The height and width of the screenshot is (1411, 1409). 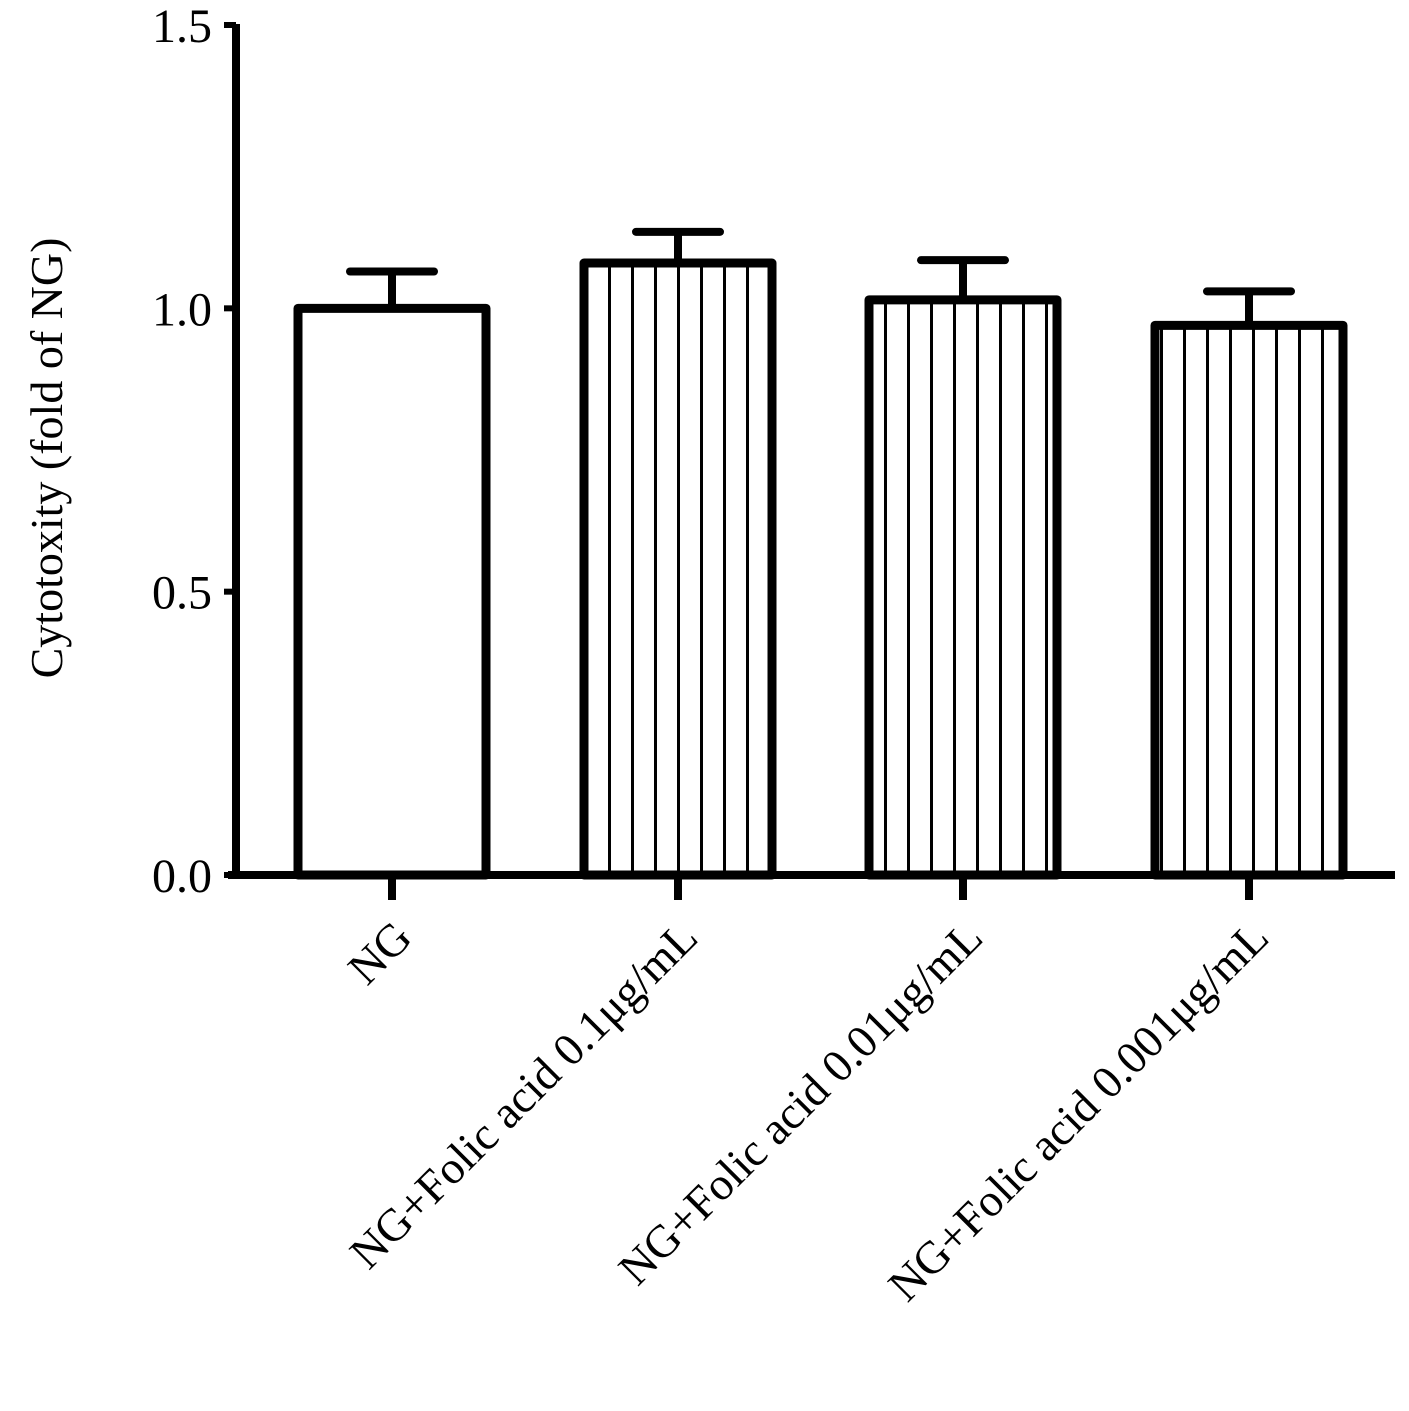 I want to click on y-axis-title: Cytotoxity (fold of NG), so click(x=46, y=458).